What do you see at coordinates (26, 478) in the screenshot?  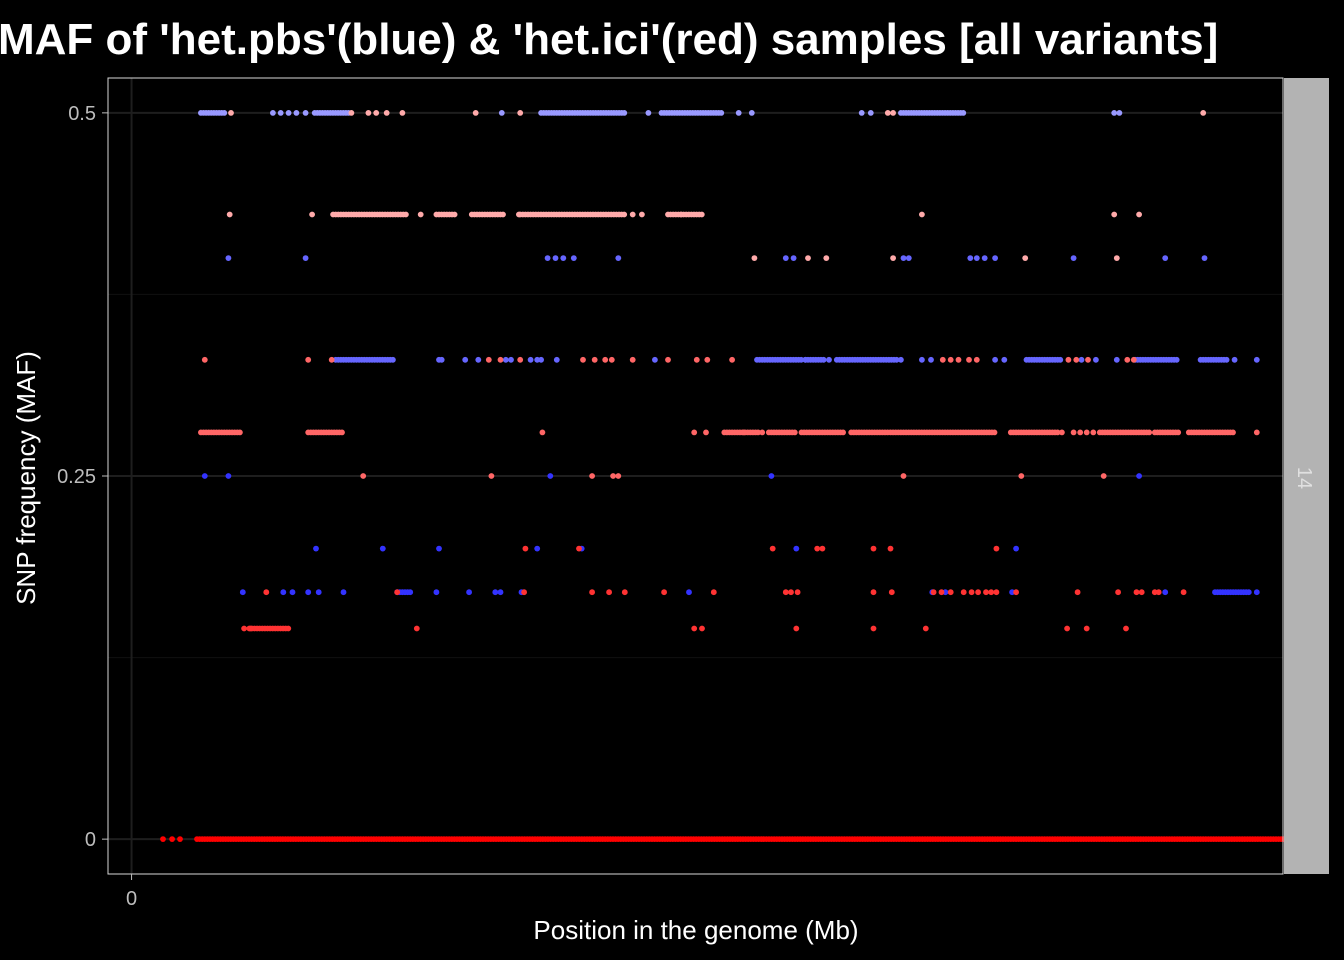 I see `y-axis-label: SNP frequency (MAF)` at bounding box center [26, 478].